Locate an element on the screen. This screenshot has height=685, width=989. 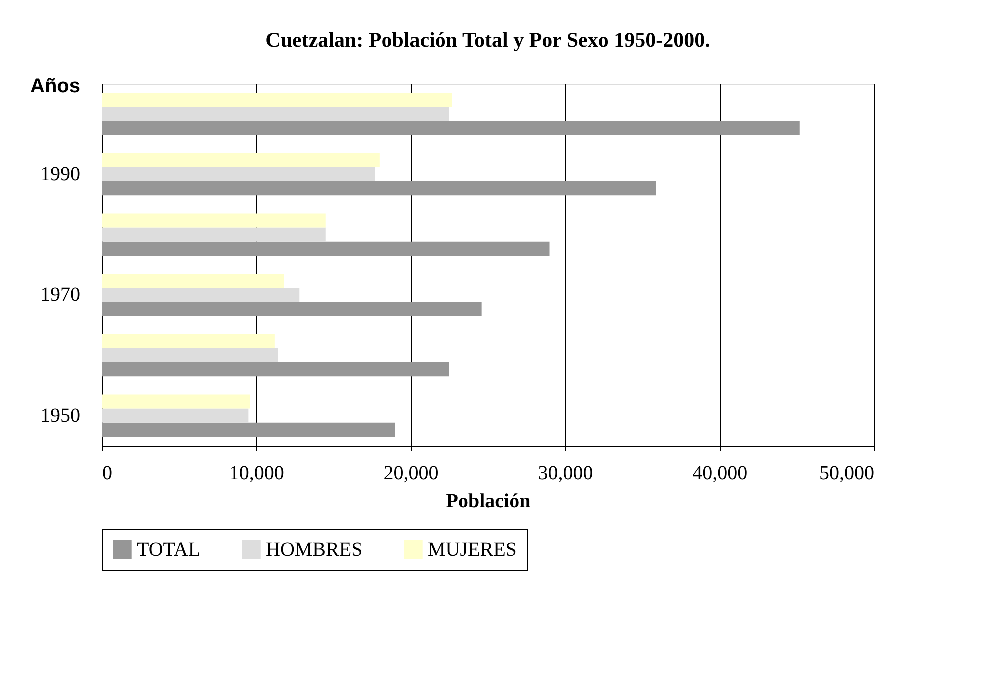
legend-label: TOTAL is located at coordinates (169, 549).